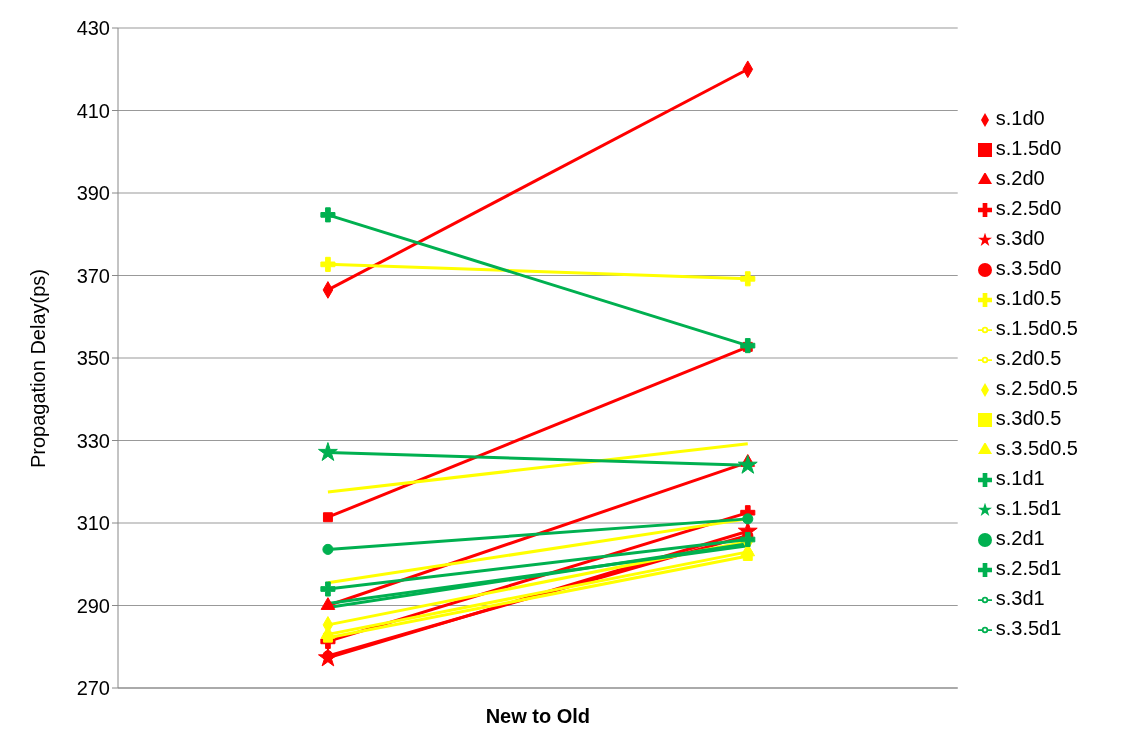 The image size is (1127, 754). What do you see at coordinates (1020, 598) in the screenshot?
I see `legend-label: s.3d1` at bounding box center [1020, 598].